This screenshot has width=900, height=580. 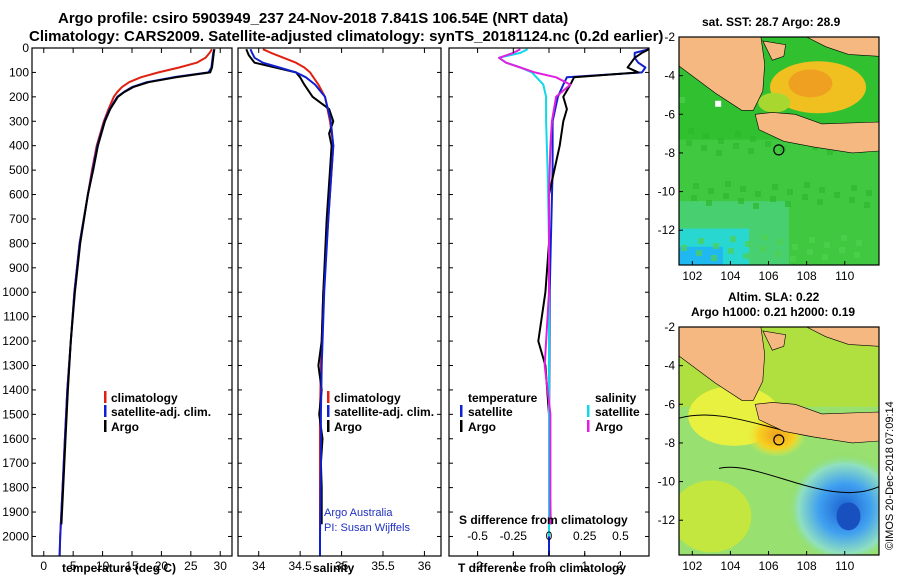 I want to click on sal-legend-argo: Argo, so click(x=348, y=427).